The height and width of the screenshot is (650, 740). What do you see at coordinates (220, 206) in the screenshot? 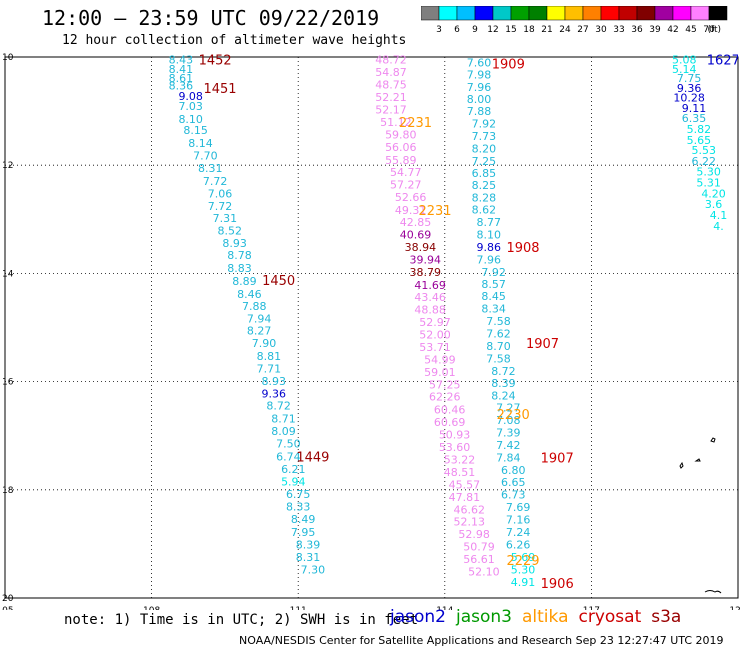
I see `wave-height-value: 7.72` at bounding box center [220, 206].